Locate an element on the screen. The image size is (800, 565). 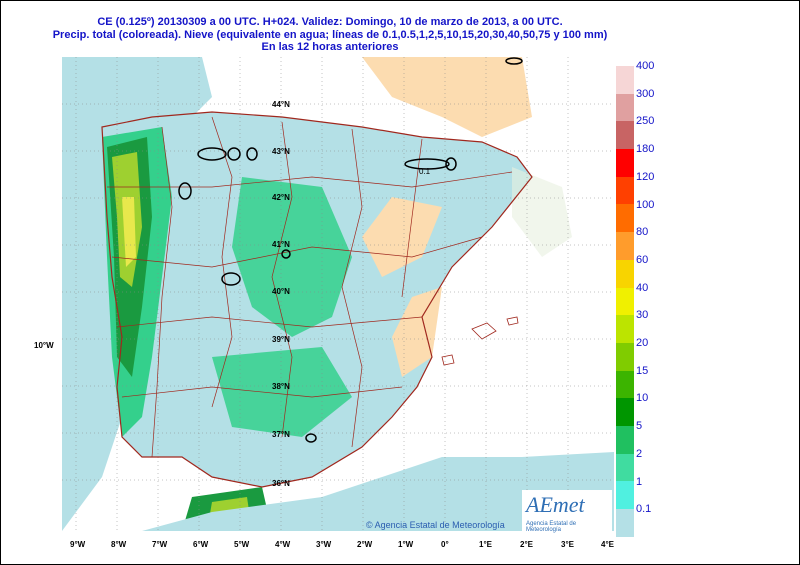
legend-label: 40 is located at coordinates (642, 287).